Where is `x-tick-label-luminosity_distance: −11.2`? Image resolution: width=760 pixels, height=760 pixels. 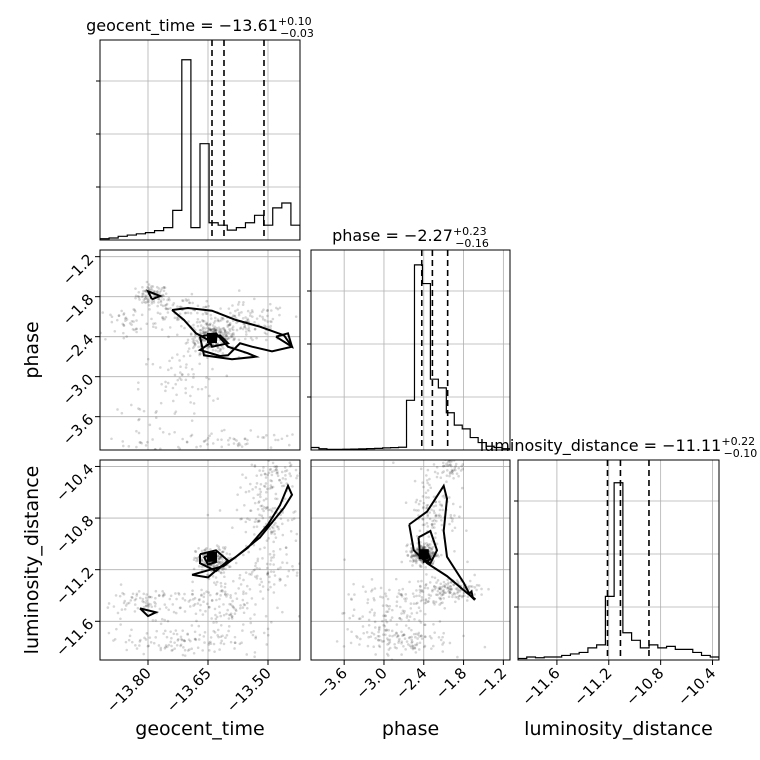 x-tick-label-luminosity_distance: −11.2 is located at coordinates (592, 686).